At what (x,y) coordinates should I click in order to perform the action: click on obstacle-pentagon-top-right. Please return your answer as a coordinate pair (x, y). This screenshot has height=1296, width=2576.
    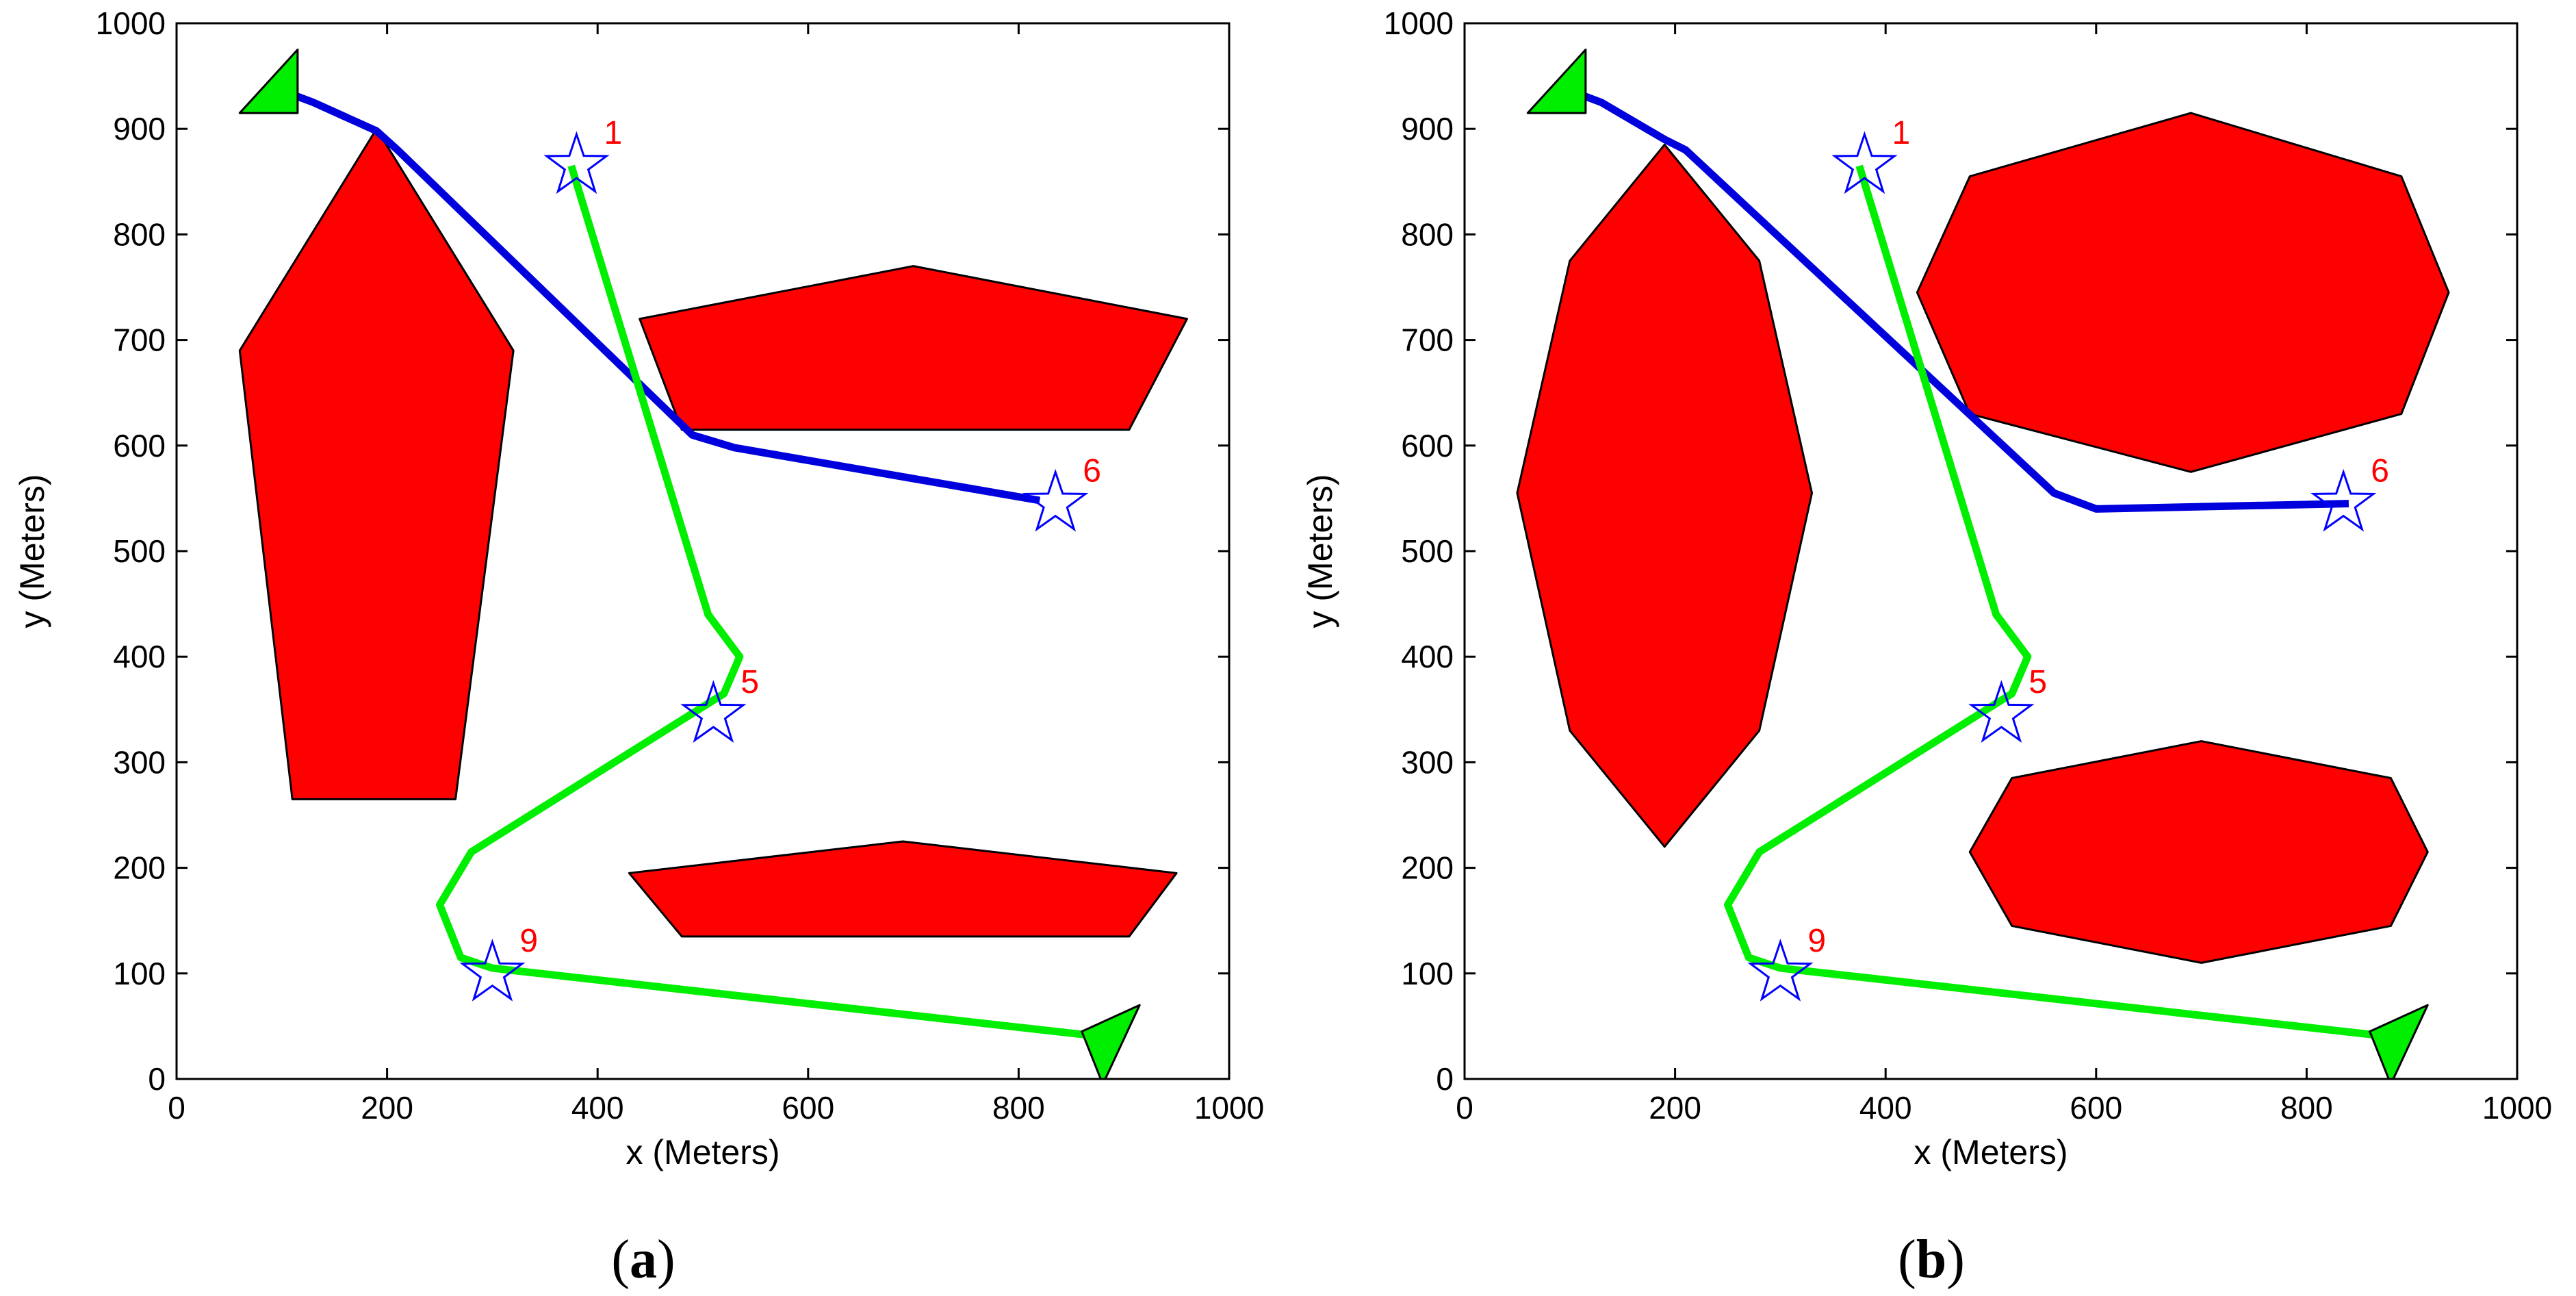
    Looking at the image, I should click on (913, 348).